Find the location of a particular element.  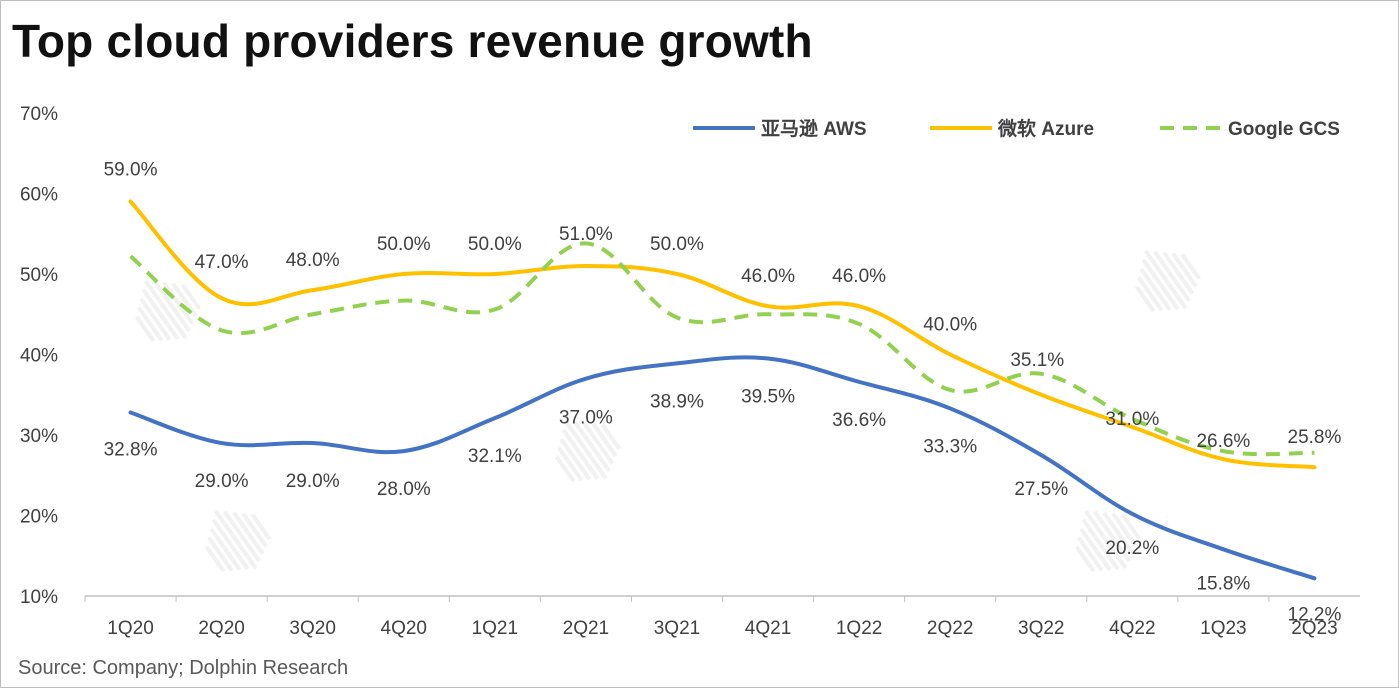

aws-data-label: 39.5% is located at coordinates (768, 397).